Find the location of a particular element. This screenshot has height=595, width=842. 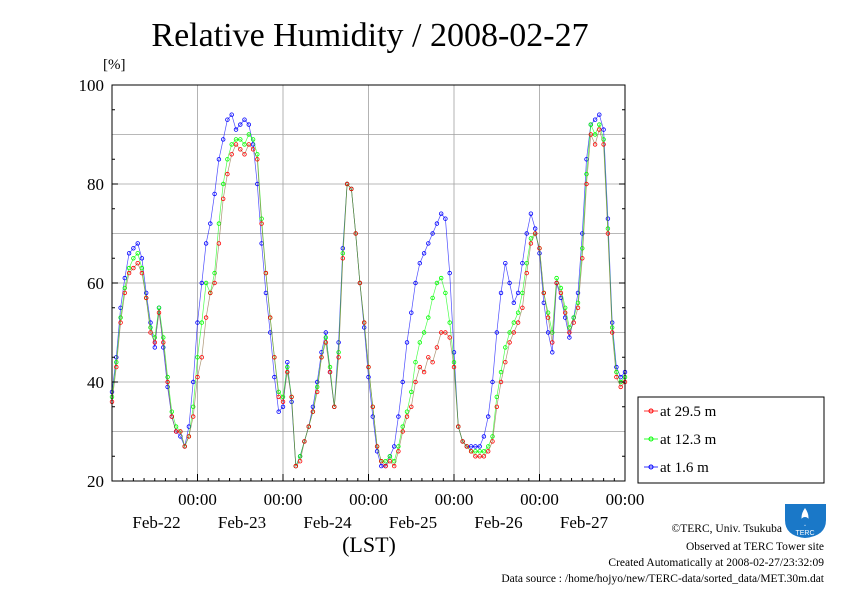

legend: at 29.5 m at 12.3 m at 1.6 m is located at coordinates (731, 440).